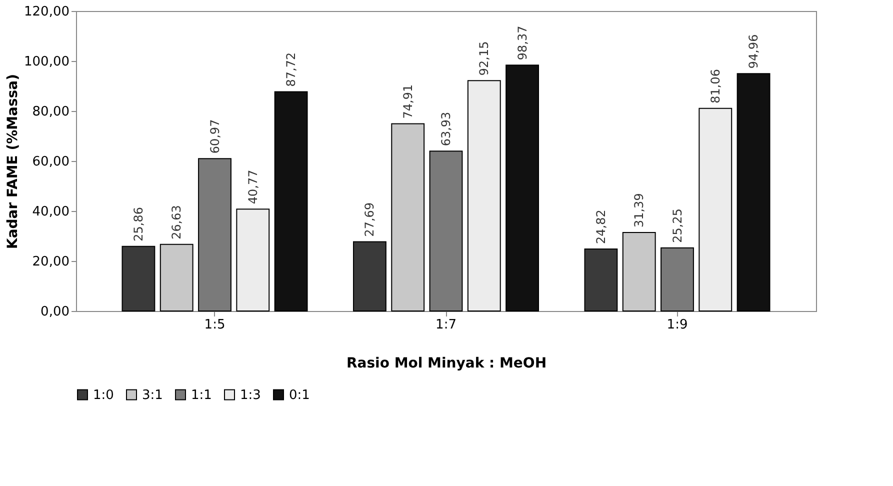 This screenshot has height=486, width=893. Describe the element at coordinates (51, 162) in the screenshot. I see `y-tick-label: 60,00` at that location.